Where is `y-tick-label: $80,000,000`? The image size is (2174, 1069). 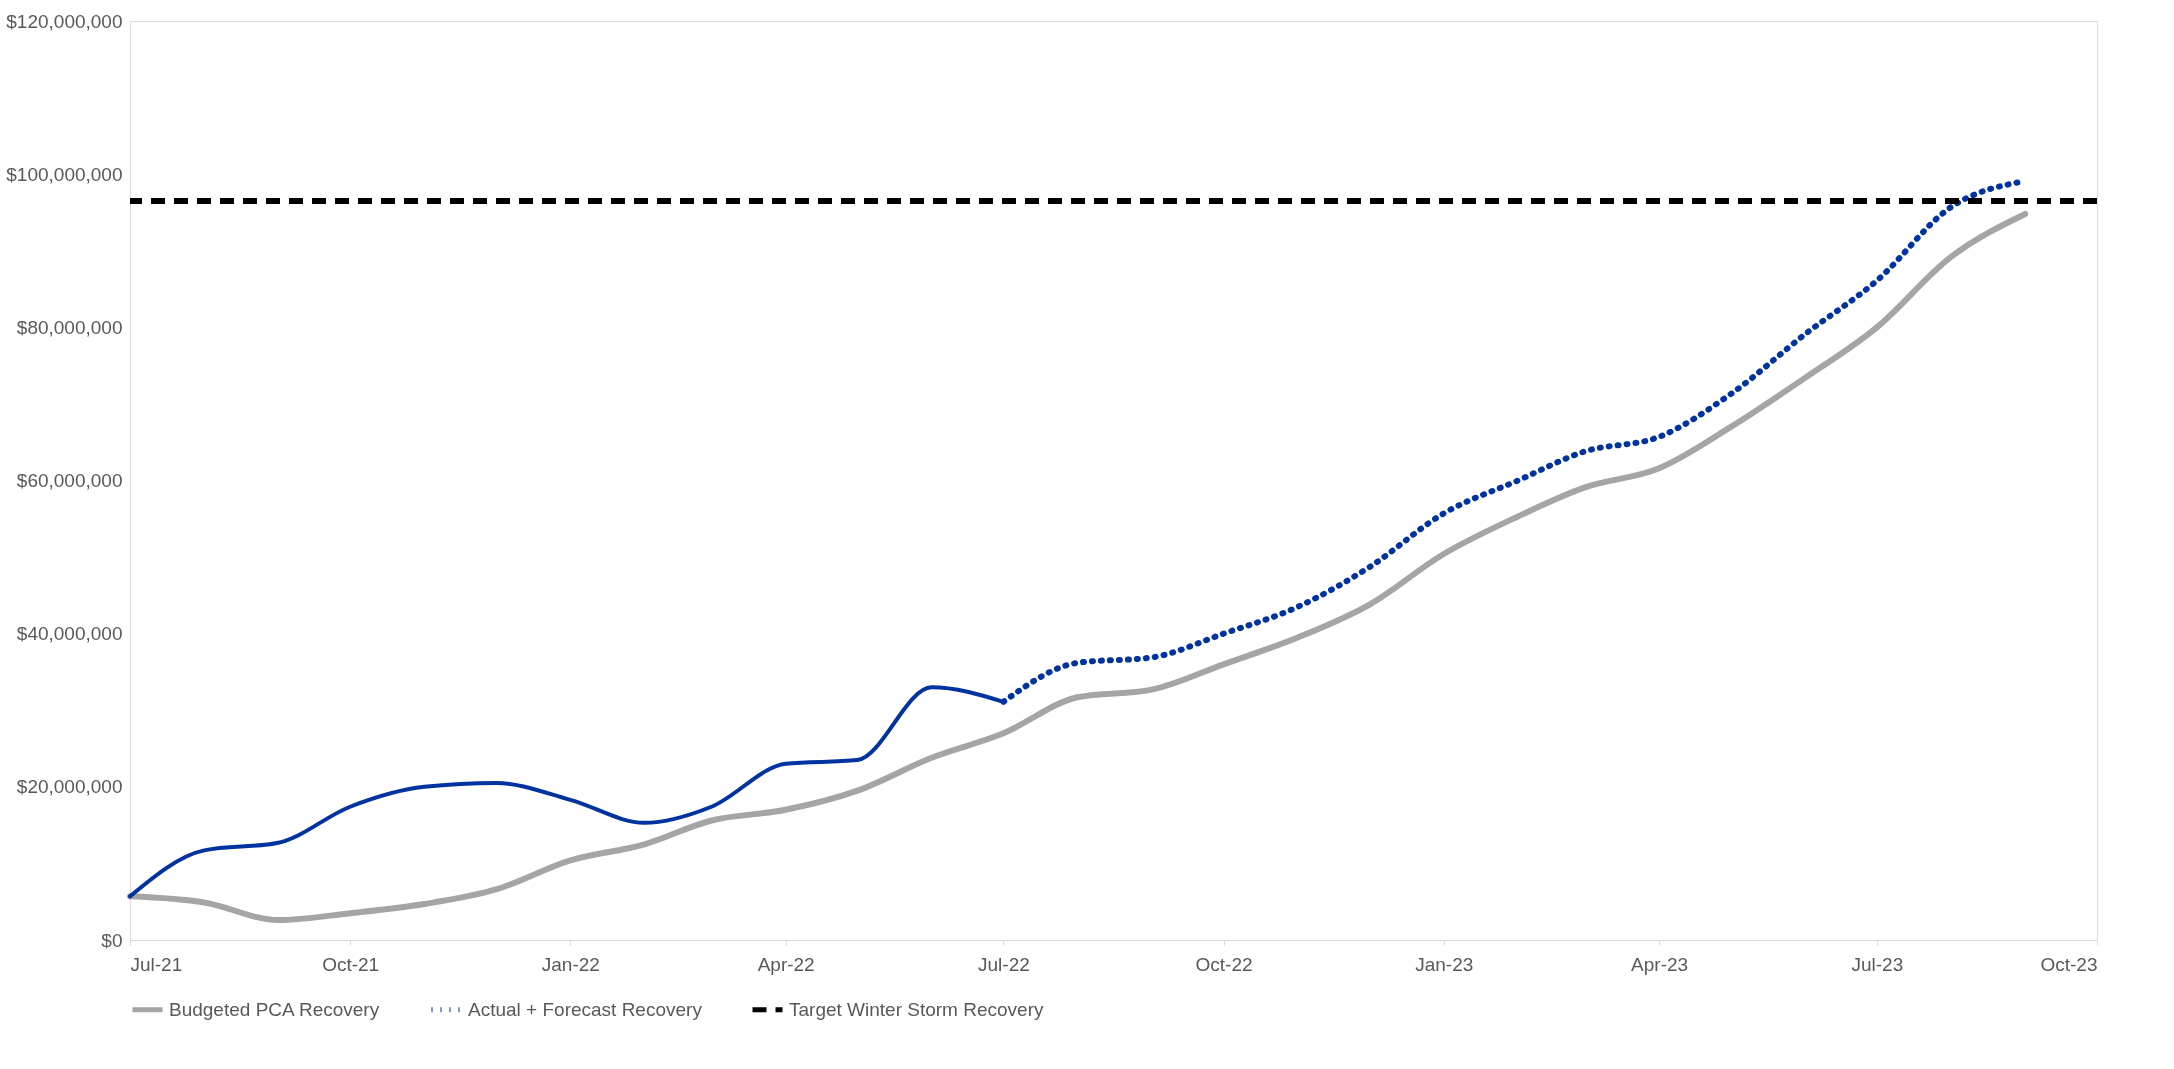 y-tick-label: $80,000,000 is located at coordinates (69, 327).